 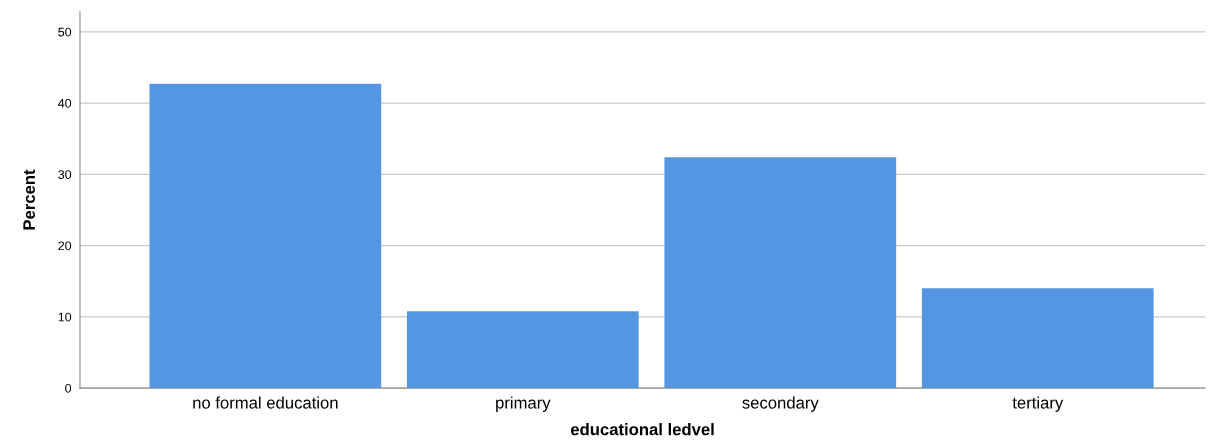 What do you see at coordinates (780, 404) in the screenshot?
I see `x-tick-label: secondary` at bounding box center [780, 404].